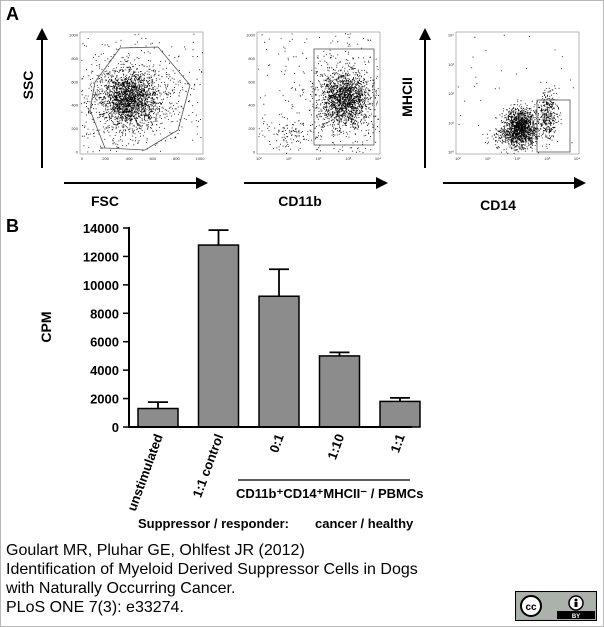 The height and width of the screenshot is (627, 604). What do you see at coordinates (397, 443) in the screenshot?
I see `category-label: 1:1` at bounding box center [397, 443].